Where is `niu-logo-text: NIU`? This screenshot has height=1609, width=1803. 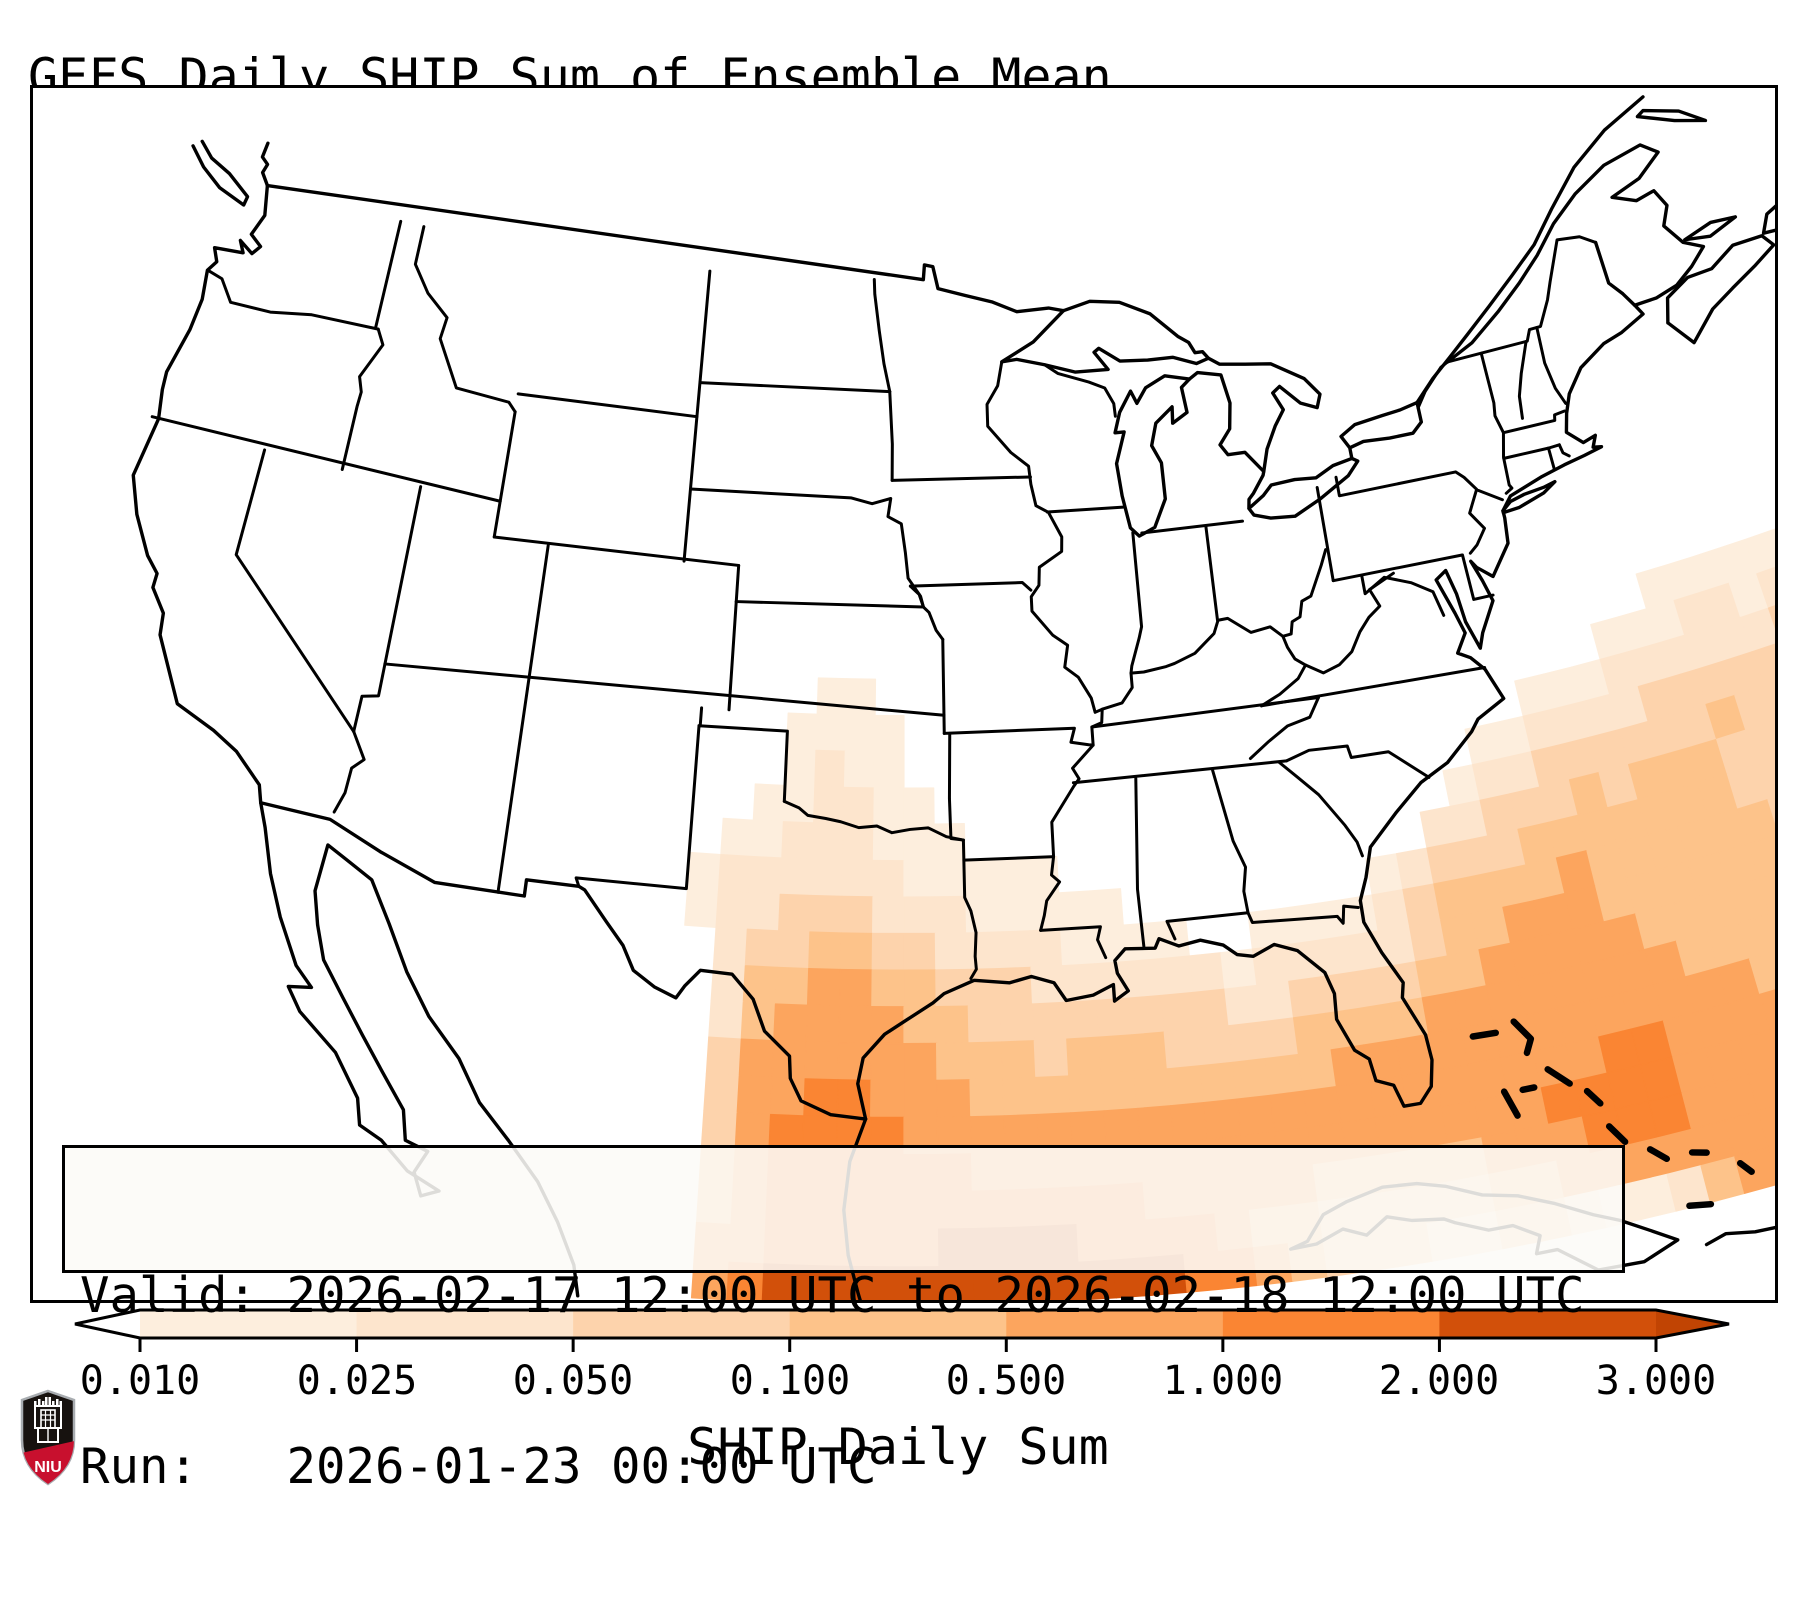 niu-logo-text: NIU is located at coordinates (48, 1467).